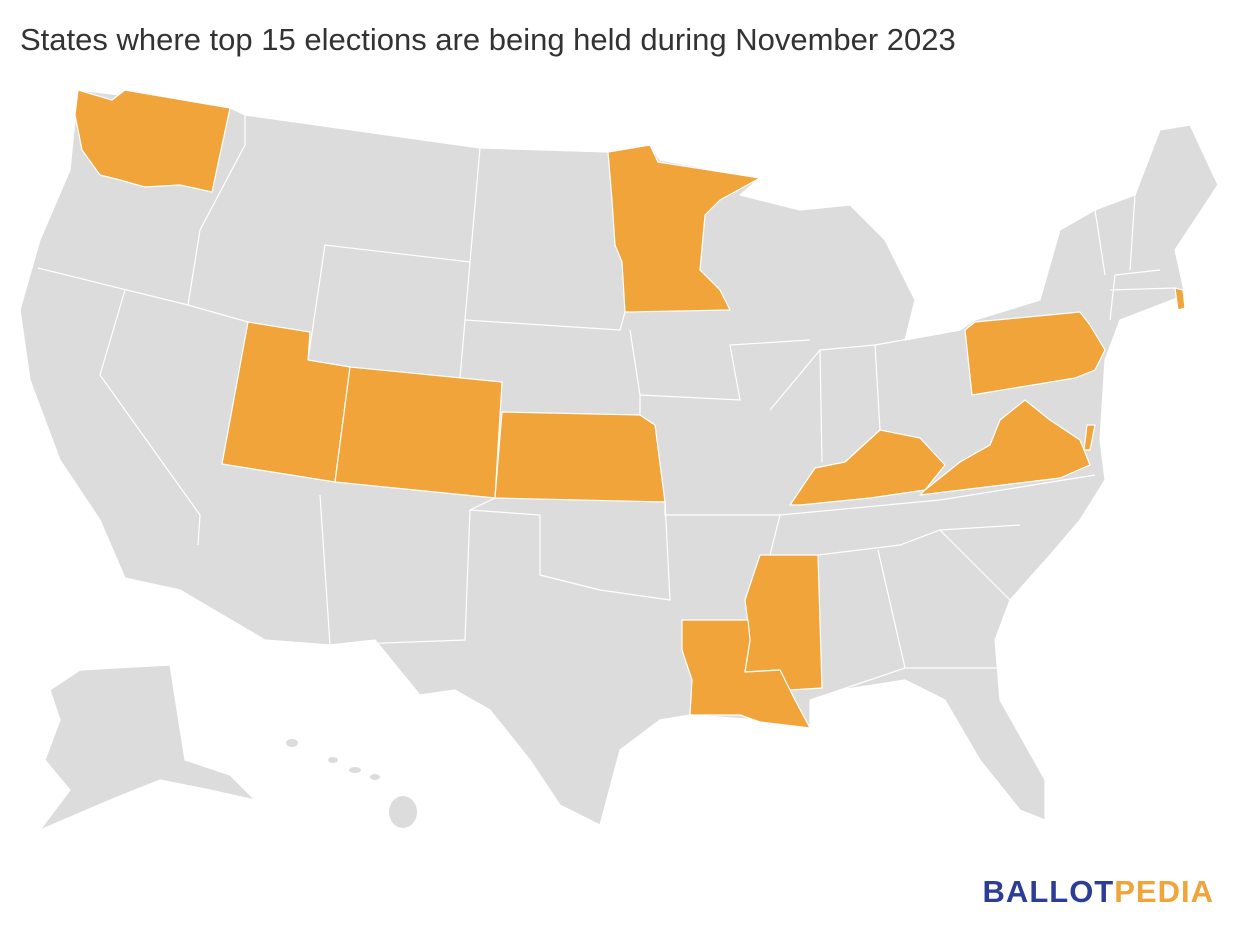  I want to click on logo: BALLOTPEDIA, so click(1098, 892).